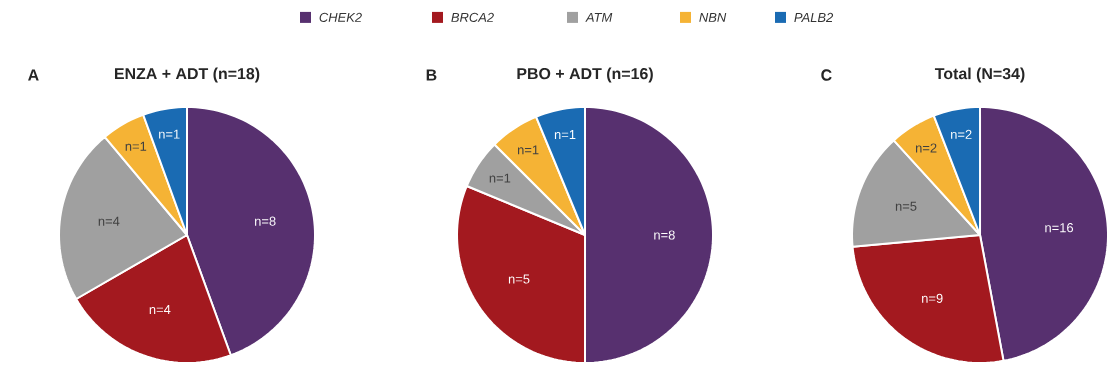 The width and height of the screenshot is (1116, 370). Describe the element at coordinates (340, 17) in the screenshot. I see `legend-label: CHEK2` at that location.